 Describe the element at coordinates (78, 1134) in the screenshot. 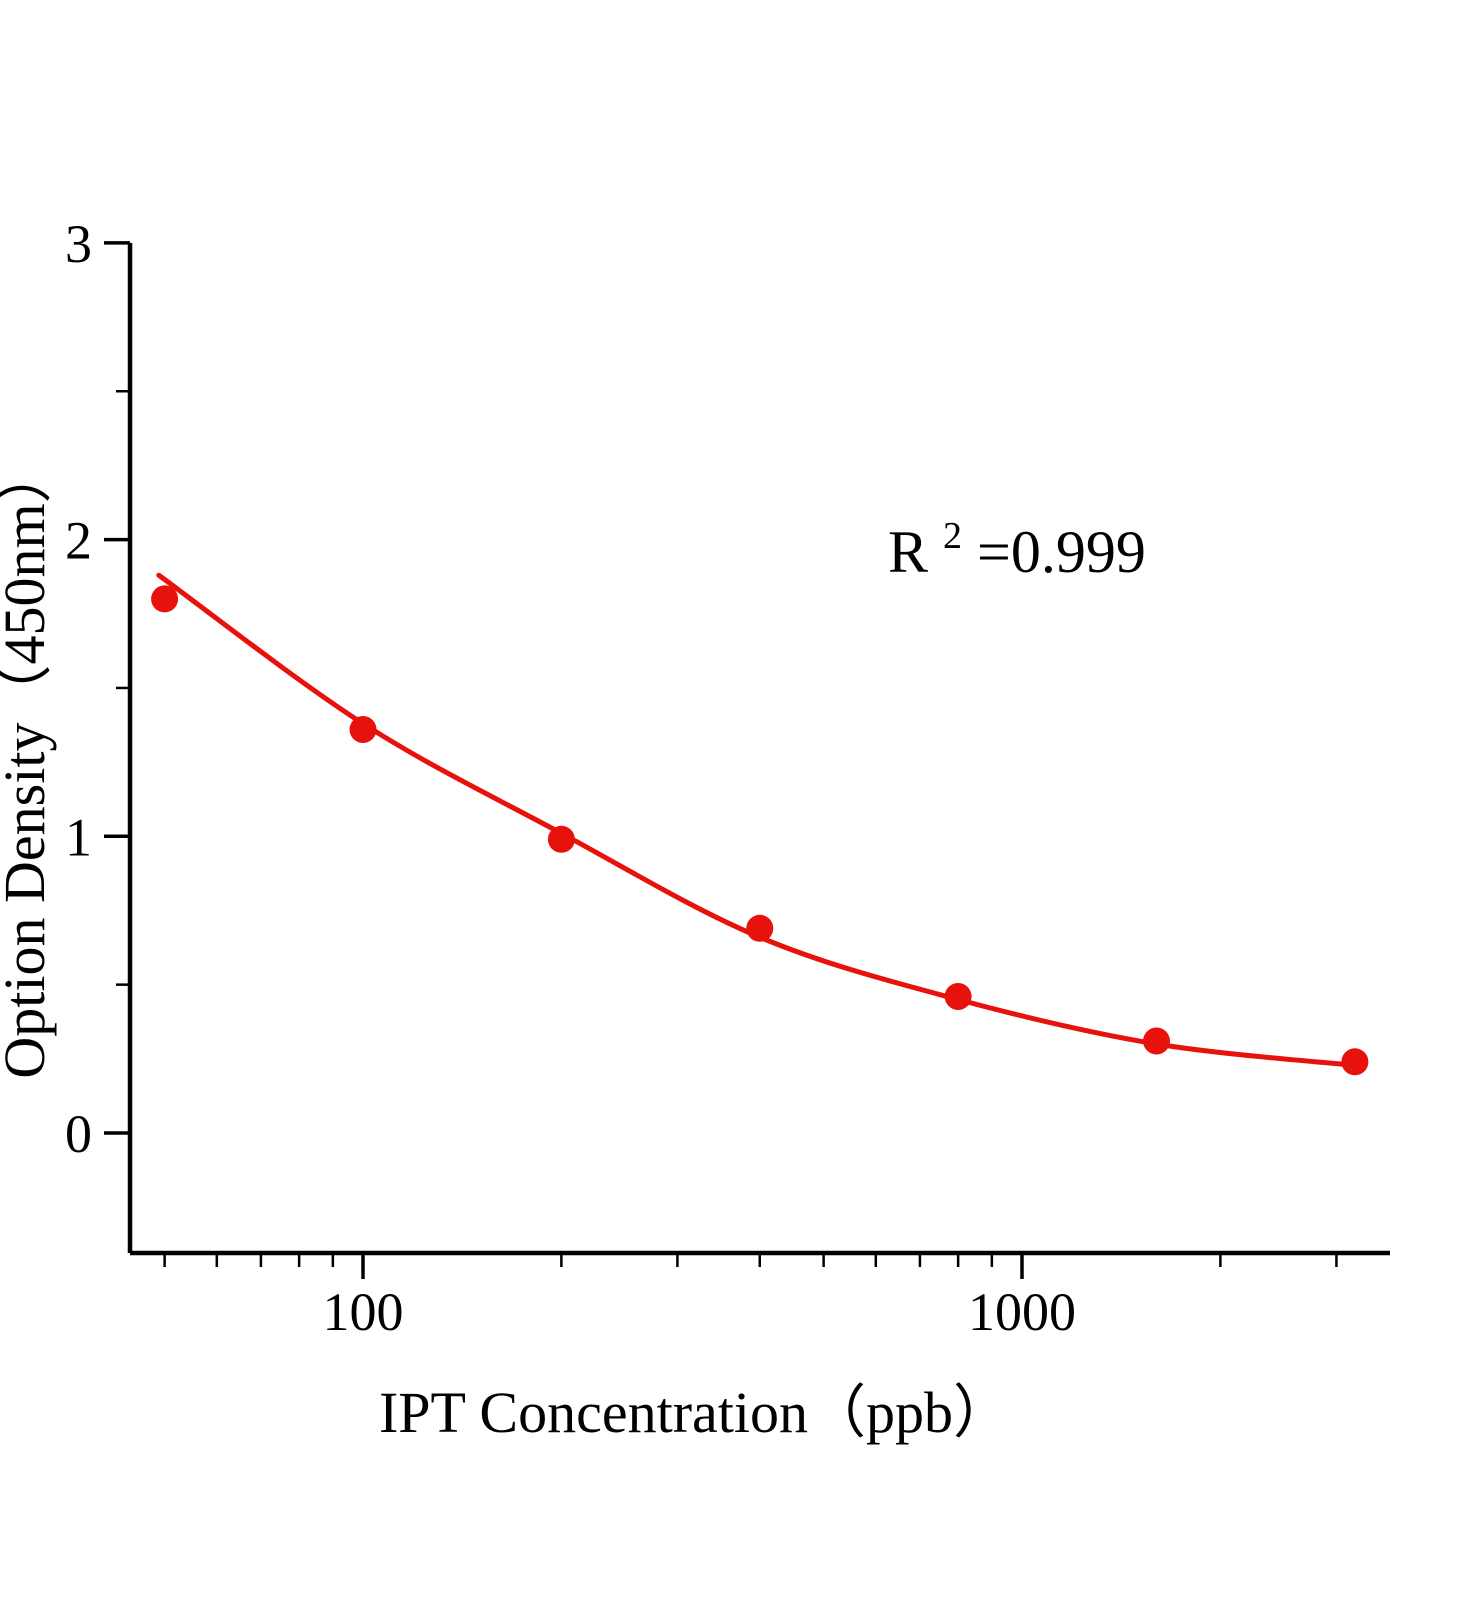

I see `y-tick-label: 0` at that location.